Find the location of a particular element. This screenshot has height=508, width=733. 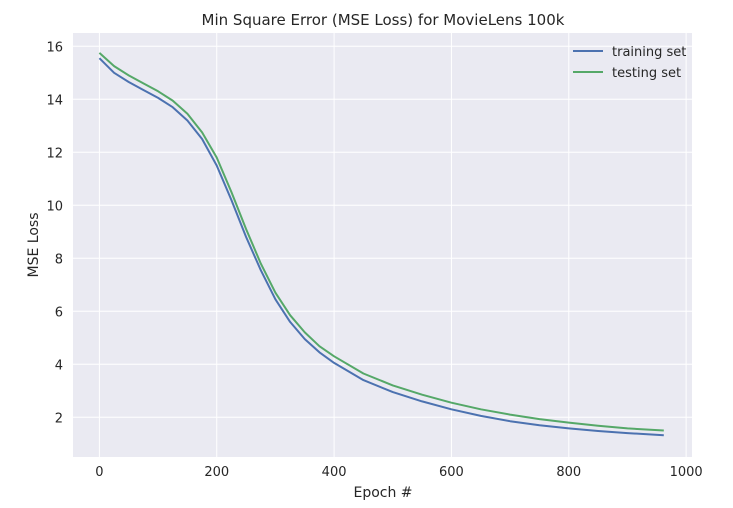

y-tick-label: 16 is located at coordinates (54, 47).